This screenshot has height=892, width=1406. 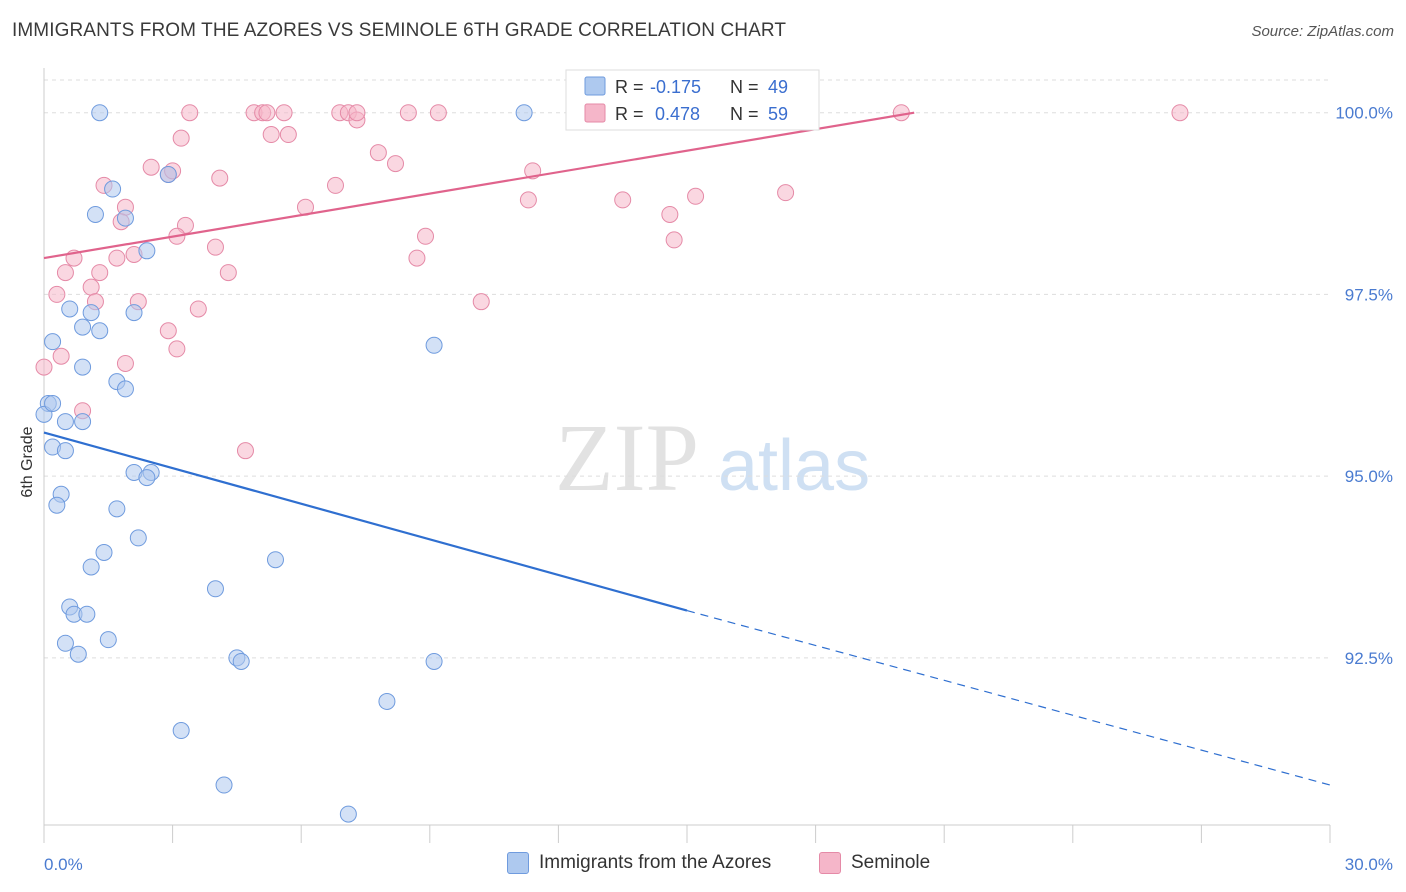 I want to click on y-tick-label: 92.5%, so click(x=1369, y=658).